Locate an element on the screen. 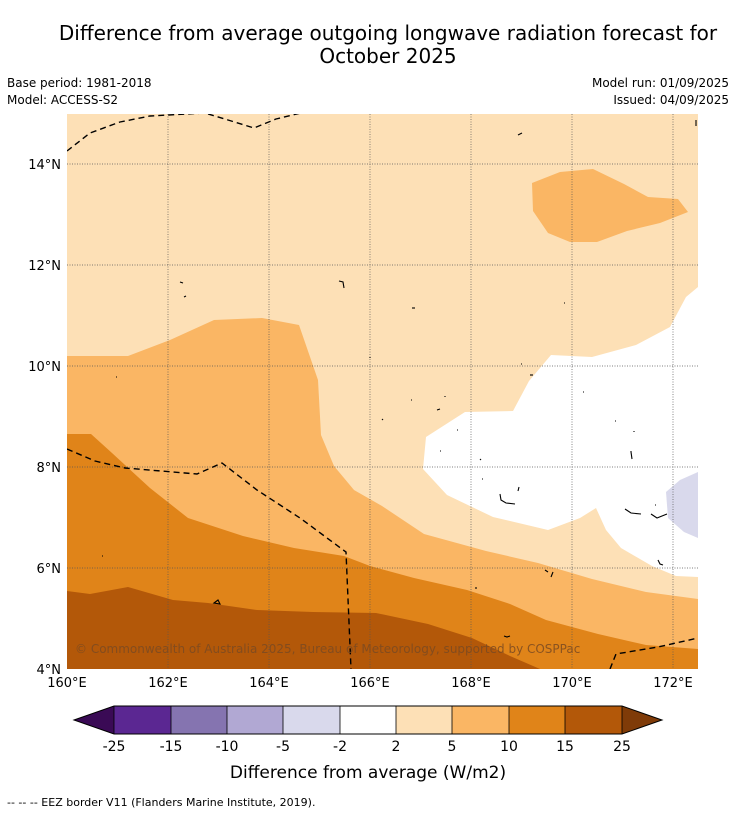 This screenshot has width=736, height=816. colorbar-tick: -5 is located at coordinates (283, 747).